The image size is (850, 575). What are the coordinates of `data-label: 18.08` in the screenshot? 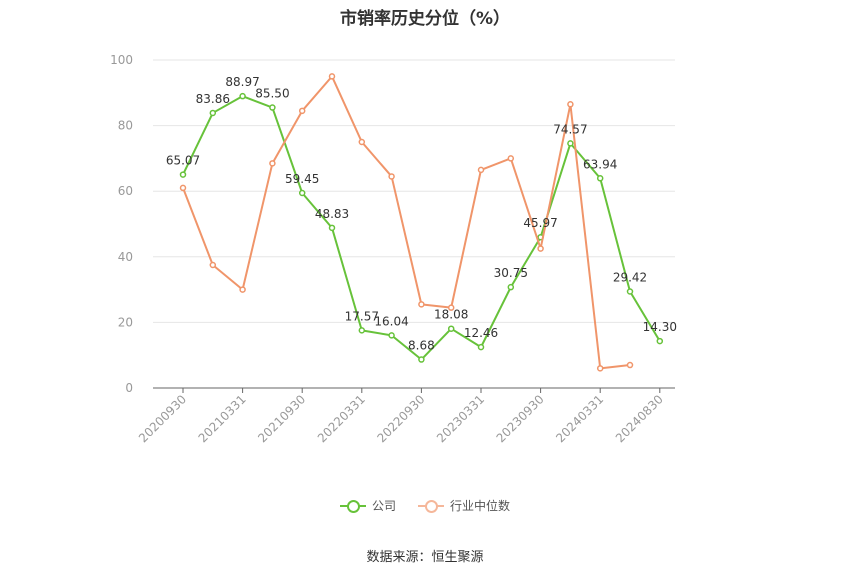 It's located at (451, 315).